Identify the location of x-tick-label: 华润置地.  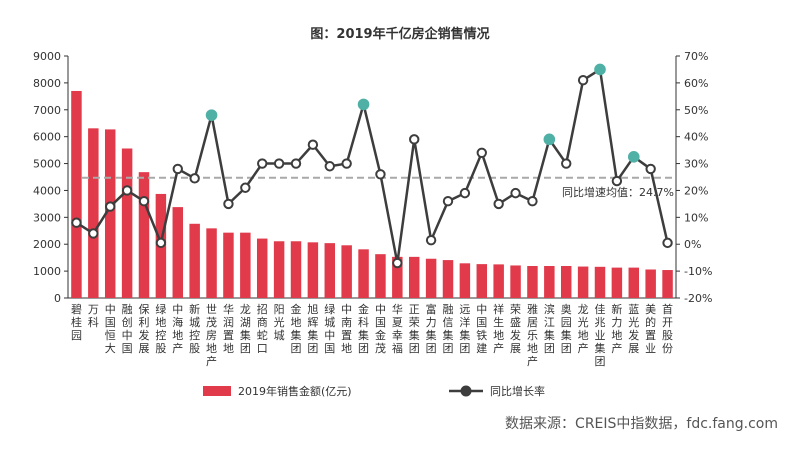
(228, 328).